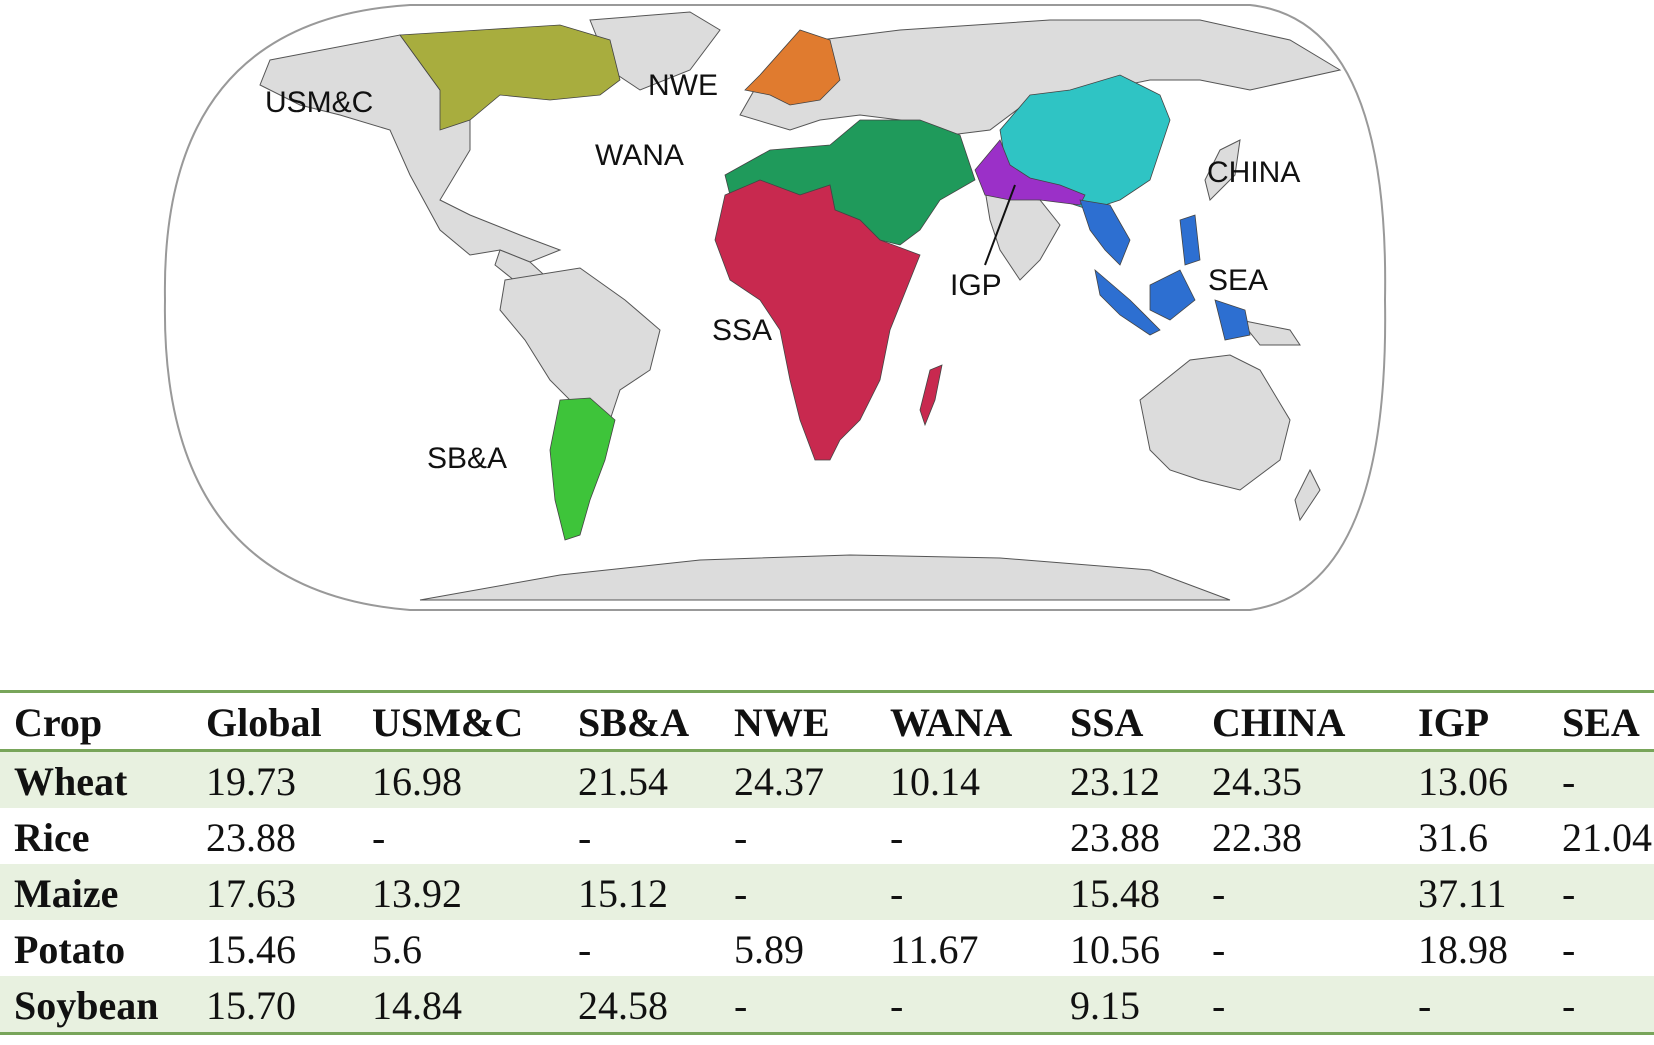  Describe the element at coordinates (66, 893) in the screenshot. I see `row-crop-name: Maize` at that location.